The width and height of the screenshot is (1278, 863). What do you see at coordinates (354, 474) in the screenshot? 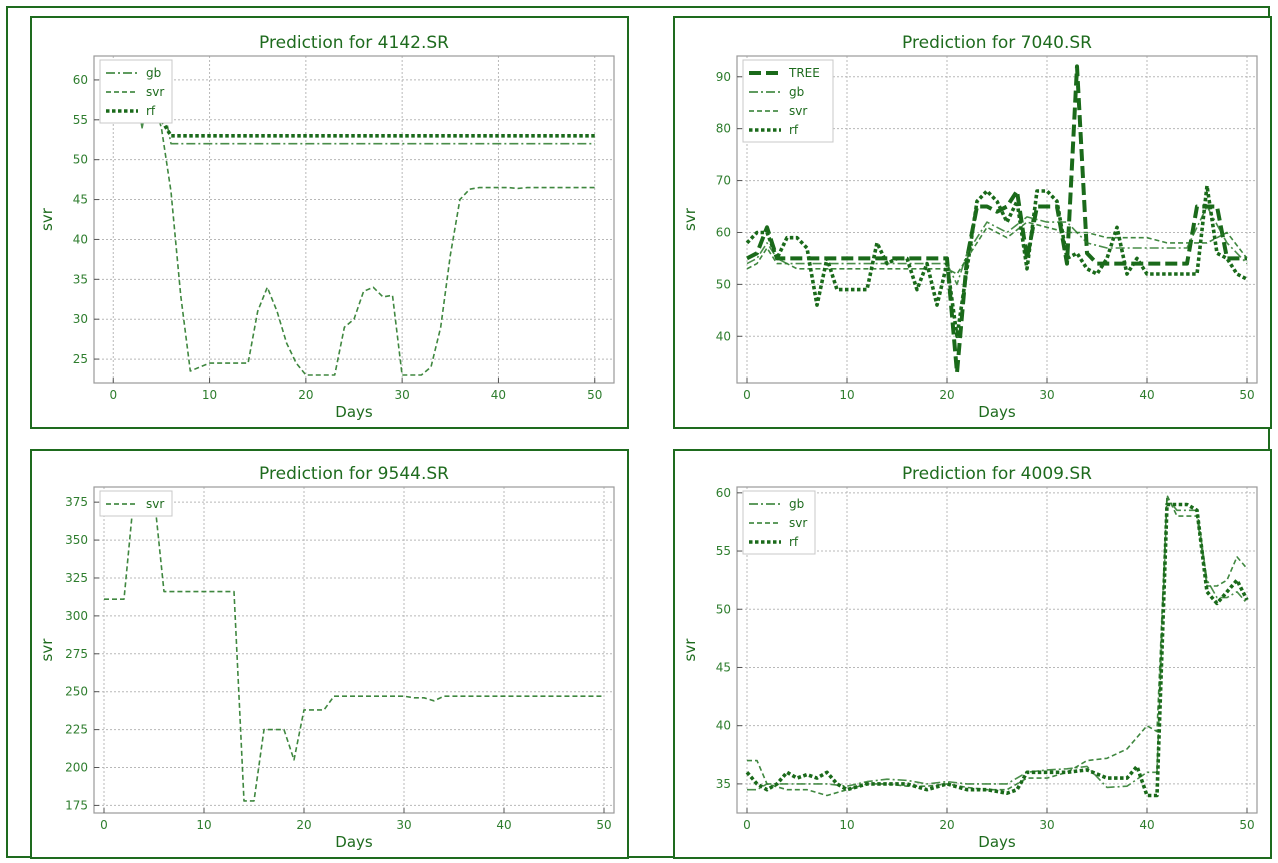
I see `chart-title: Prediction for 9544.SR` at bounding box center [354, 474].